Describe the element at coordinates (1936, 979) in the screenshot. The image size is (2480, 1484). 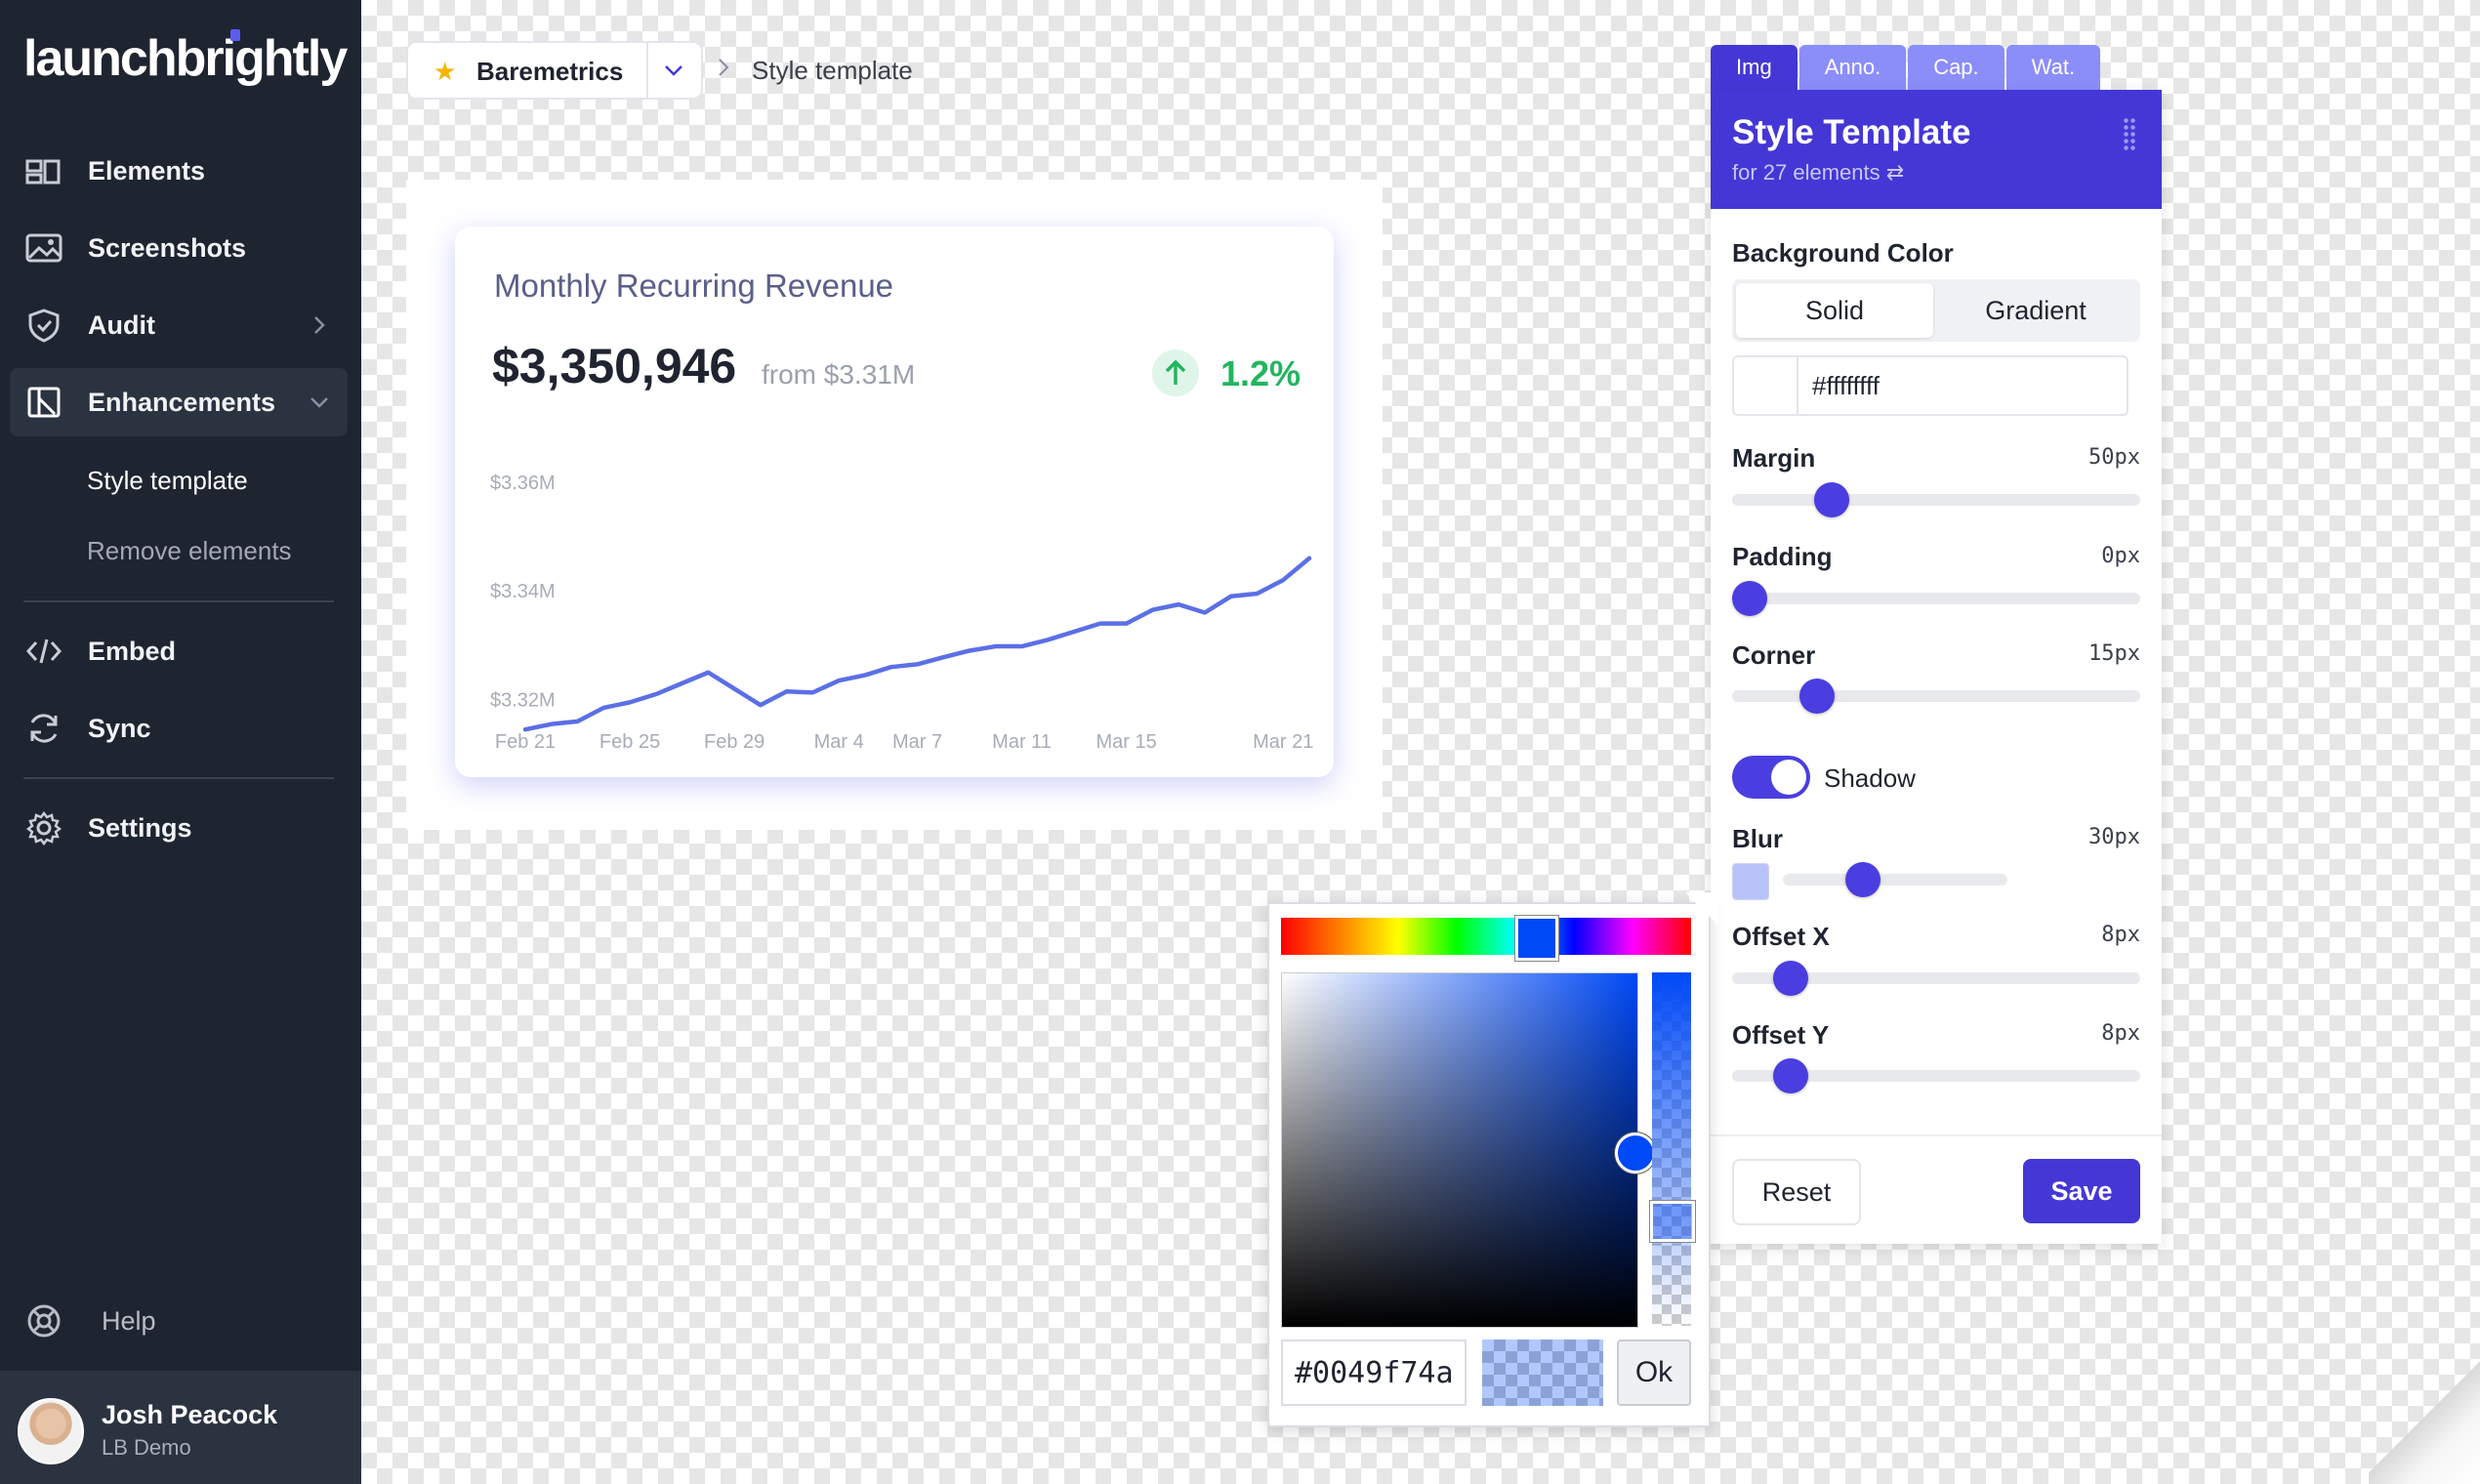
I see `offset-x-slider` at that location.